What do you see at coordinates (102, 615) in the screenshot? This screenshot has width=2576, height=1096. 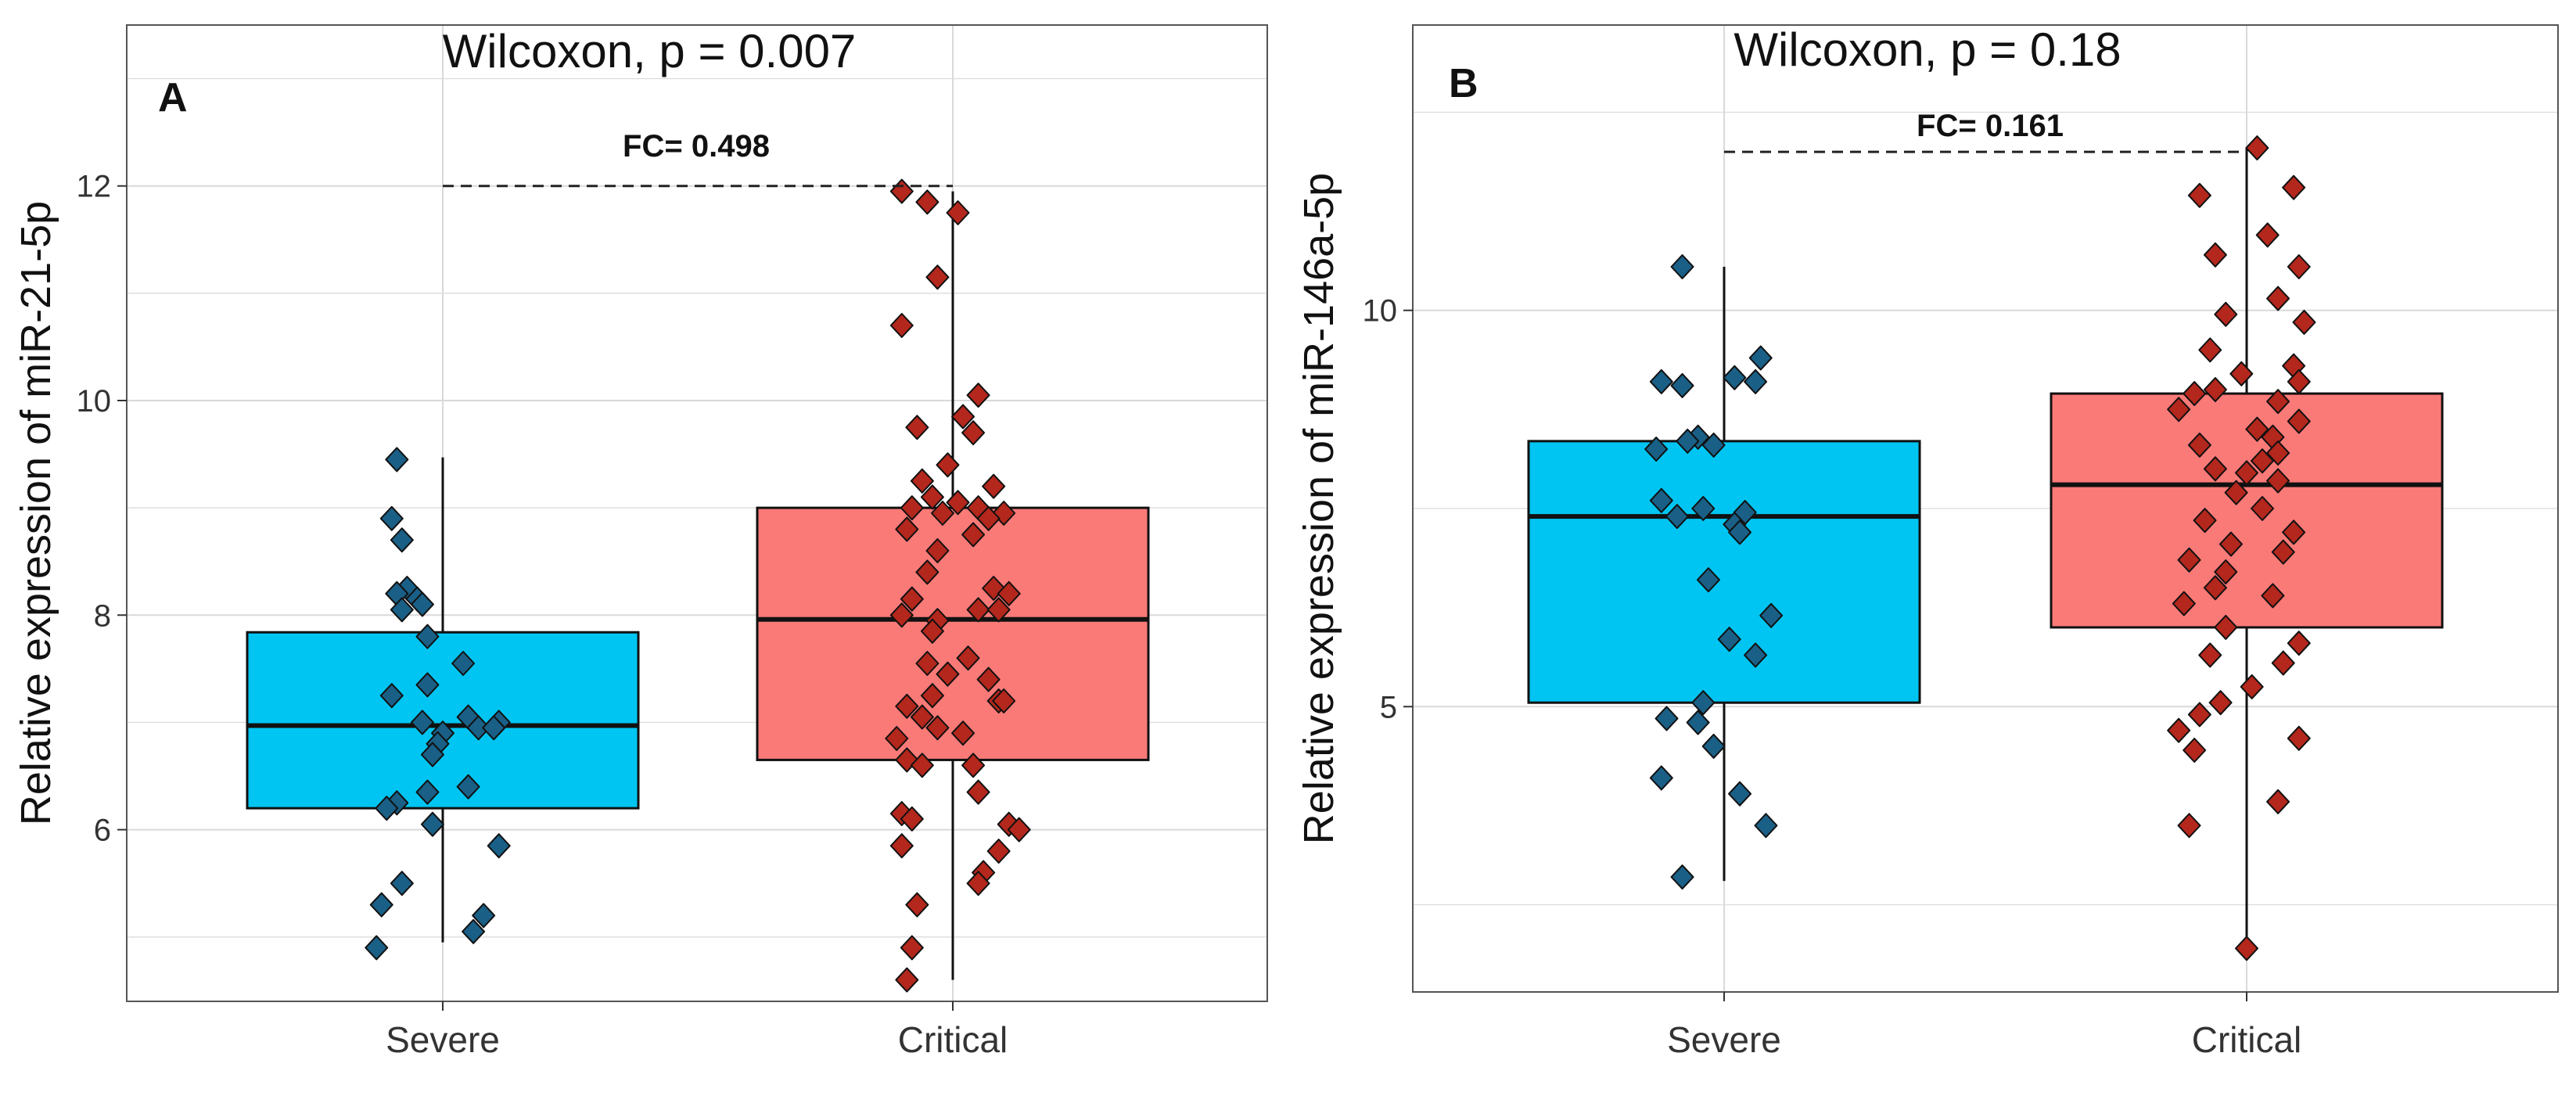 I see `y-tick-label: 8` at bounding box center [102, 615].